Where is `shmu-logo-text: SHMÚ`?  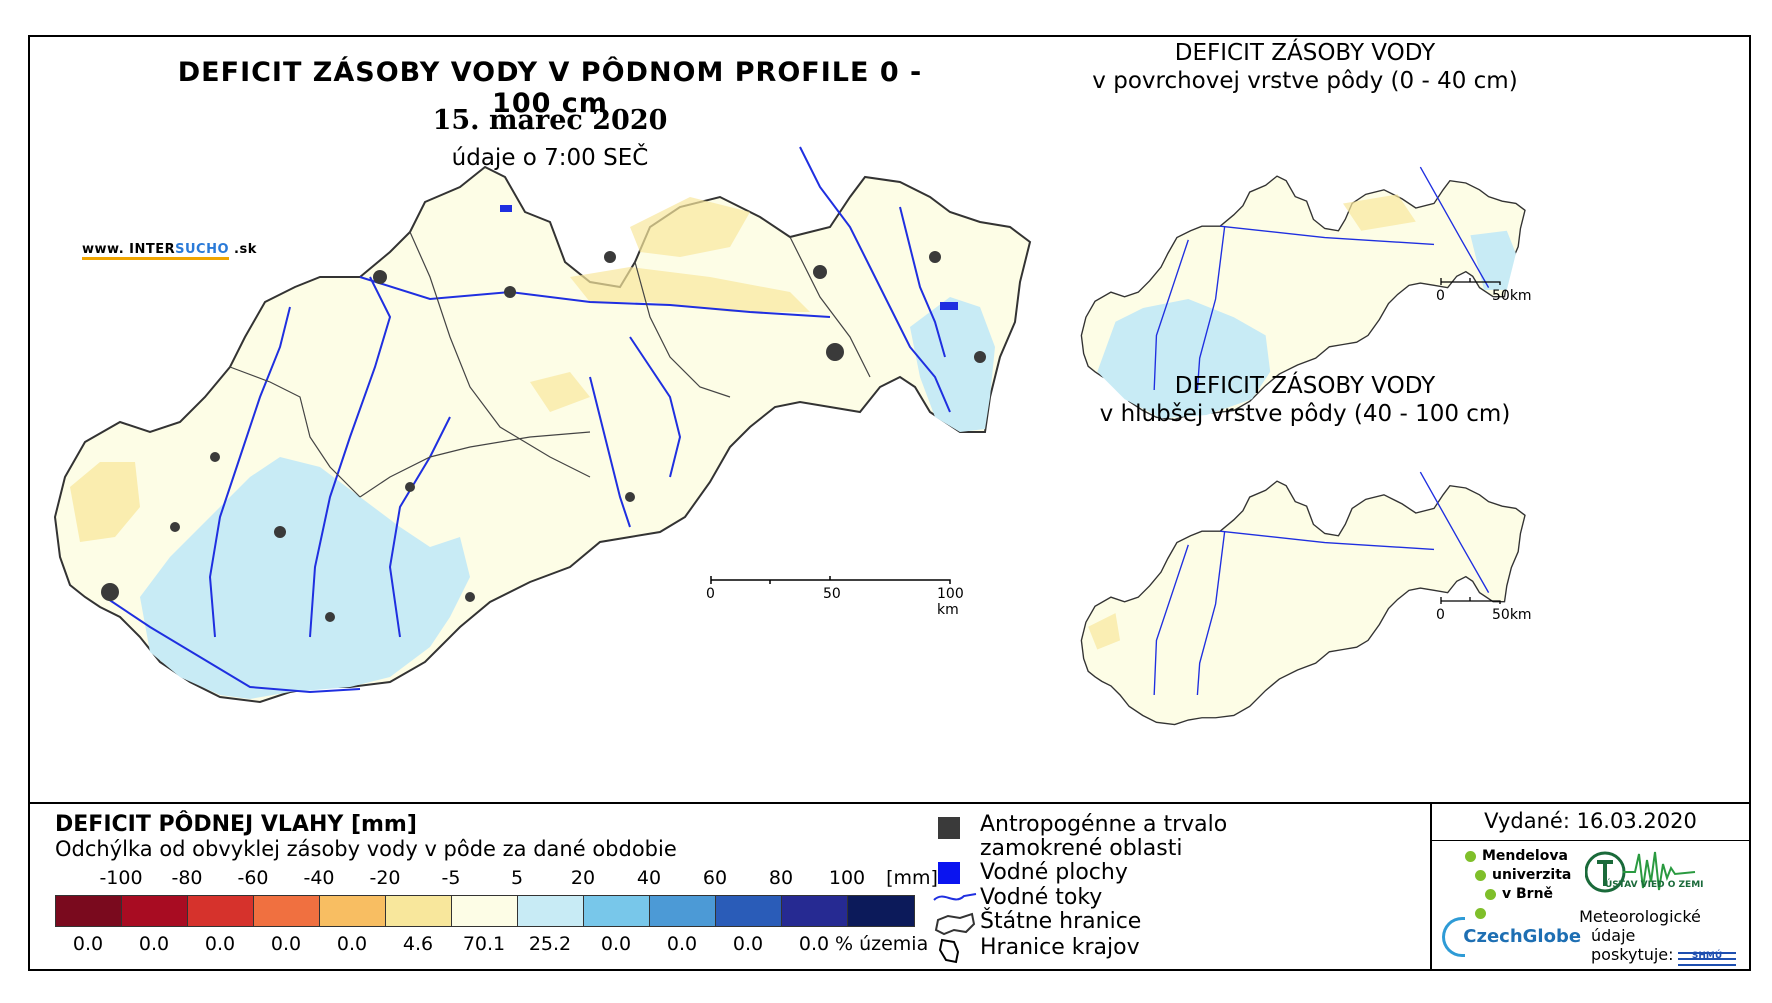 shmu-logo-text: SHMÚ is located at coordinates (1707, 955).